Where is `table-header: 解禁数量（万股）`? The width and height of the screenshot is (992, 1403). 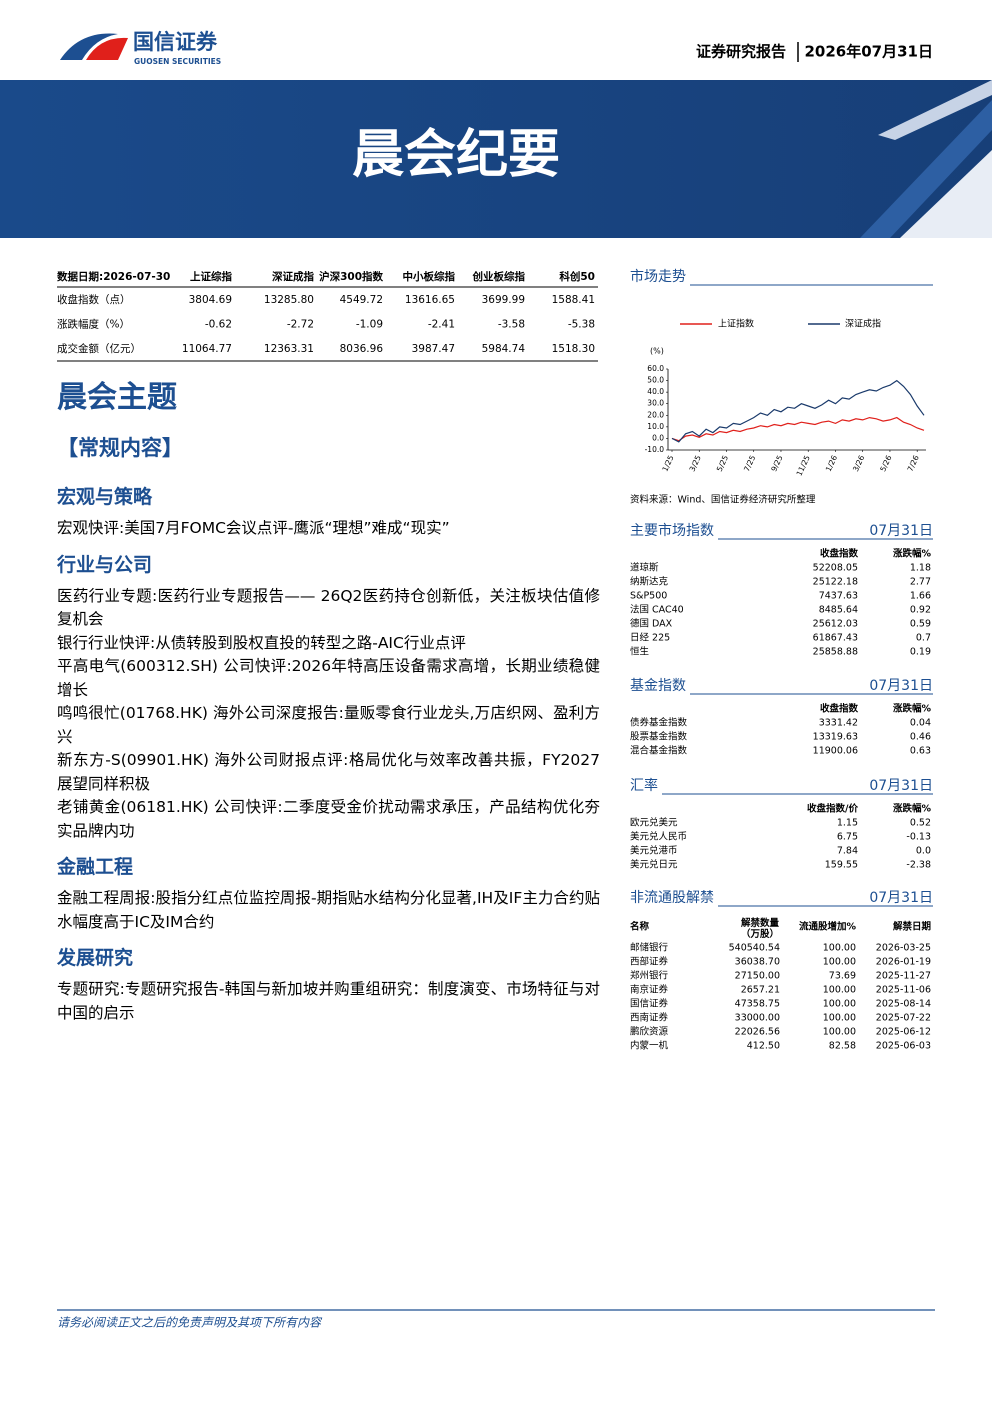 table-header: 解禁数量（万股） is located at coordinates (760, 928).